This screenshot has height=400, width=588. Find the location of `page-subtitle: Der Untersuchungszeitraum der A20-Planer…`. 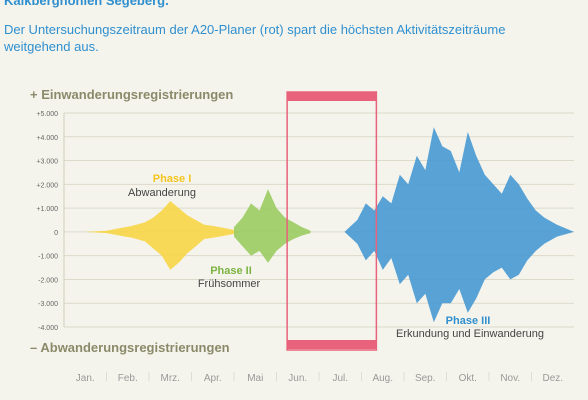

page-subtitle: Der Untersuchungszeitraum der A20-Planer… is located at coordinates (255, 38).